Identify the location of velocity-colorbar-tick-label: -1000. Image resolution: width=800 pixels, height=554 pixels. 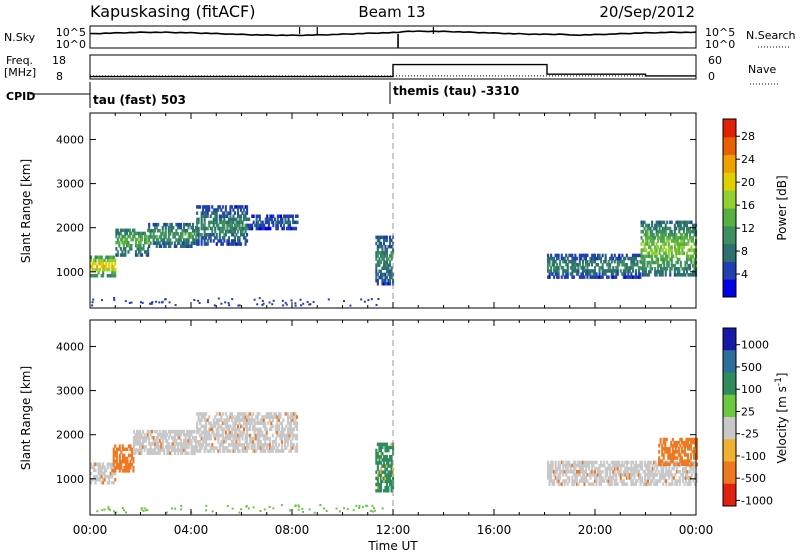
(757, 500).